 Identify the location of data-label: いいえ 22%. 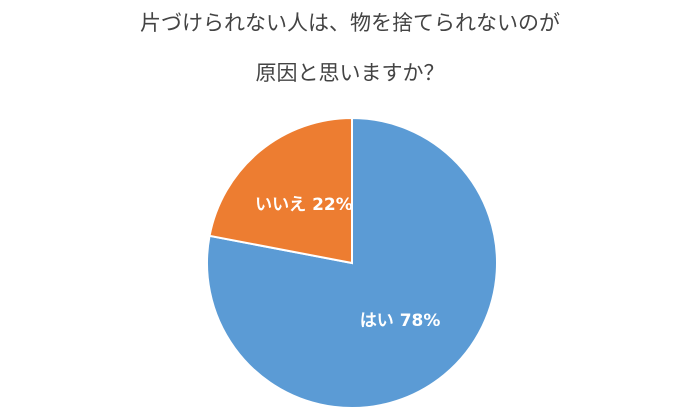
(304, 205).